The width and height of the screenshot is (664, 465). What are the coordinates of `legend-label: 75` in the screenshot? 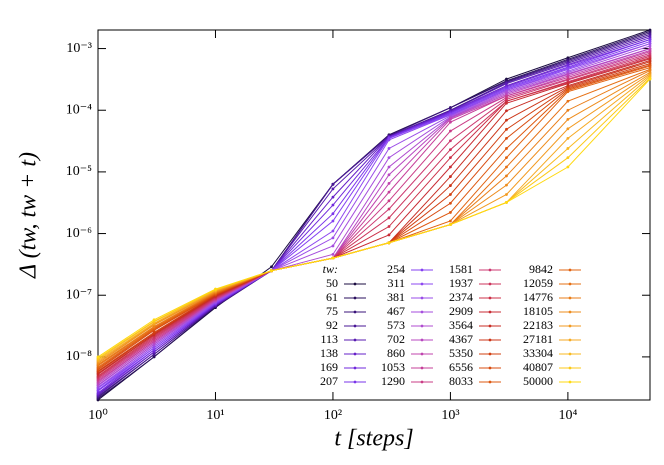 It's located at (332, 311).